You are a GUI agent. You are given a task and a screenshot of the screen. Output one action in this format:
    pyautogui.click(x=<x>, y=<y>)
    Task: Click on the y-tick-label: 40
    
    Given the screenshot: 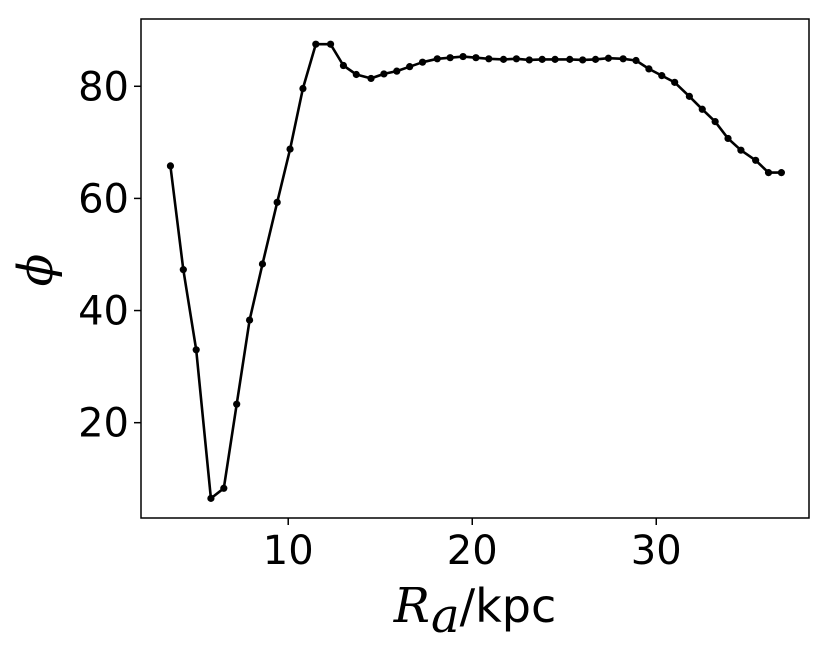 What is the action you would take?
    pyautogui.click(x=103, y=312)
    